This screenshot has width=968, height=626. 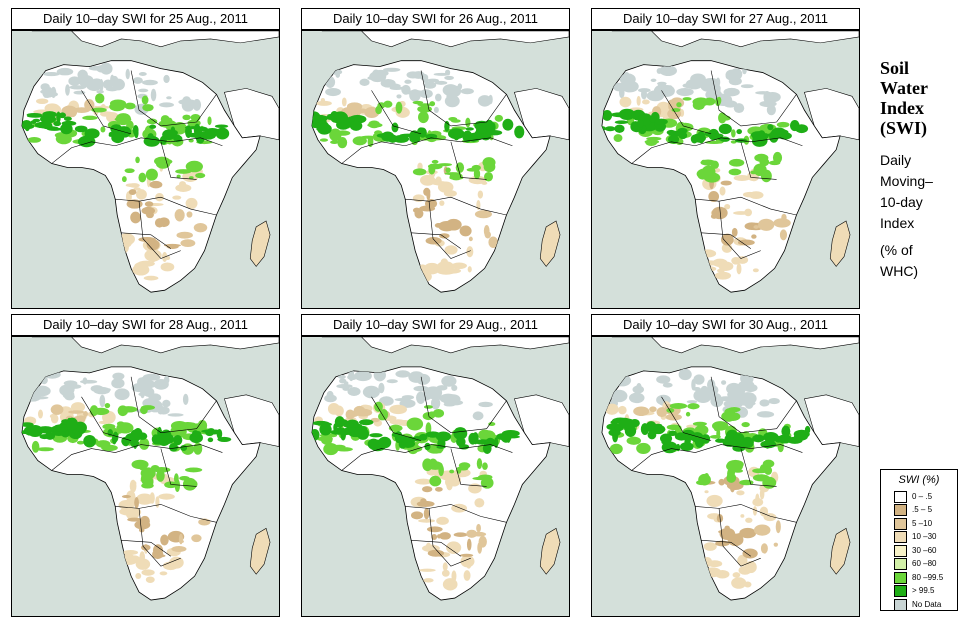 I want to click on legend-item: 5 –10, so click(x=919, y=524).